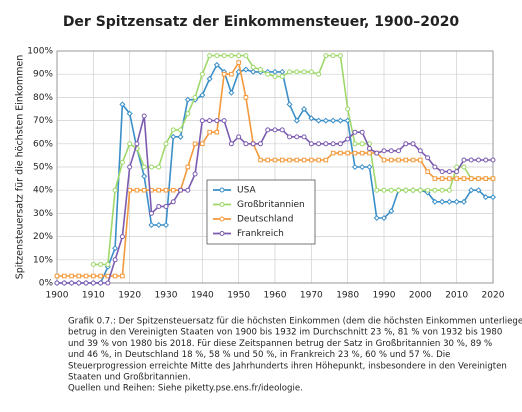 This screenshot has height=412, width=522. Describe the element at coordinates (43, 144) in the screenshot. I see `y-tick-label: 60%` at that location.